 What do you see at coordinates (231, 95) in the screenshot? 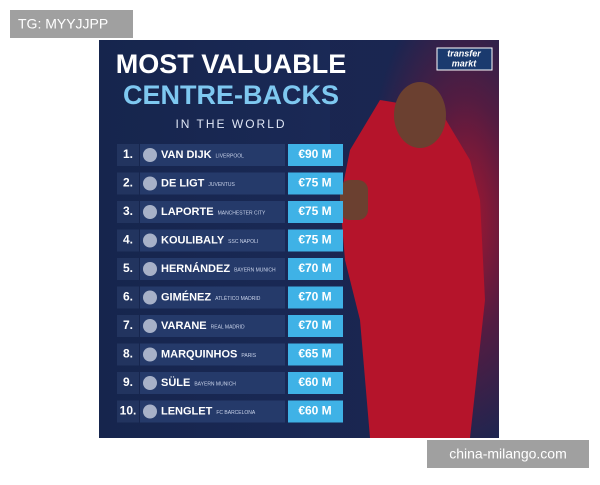
I see `title: CENTRE-BACKS` at bounding box center [231, 95].